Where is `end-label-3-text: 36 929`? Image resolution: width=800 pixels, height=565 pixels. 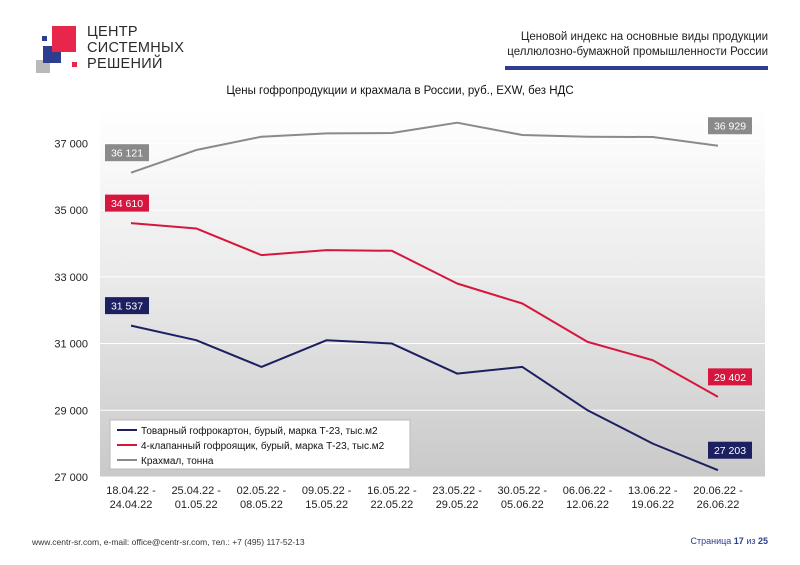
end-label-3-text: 36 929 is located at coordinates (730, 127).